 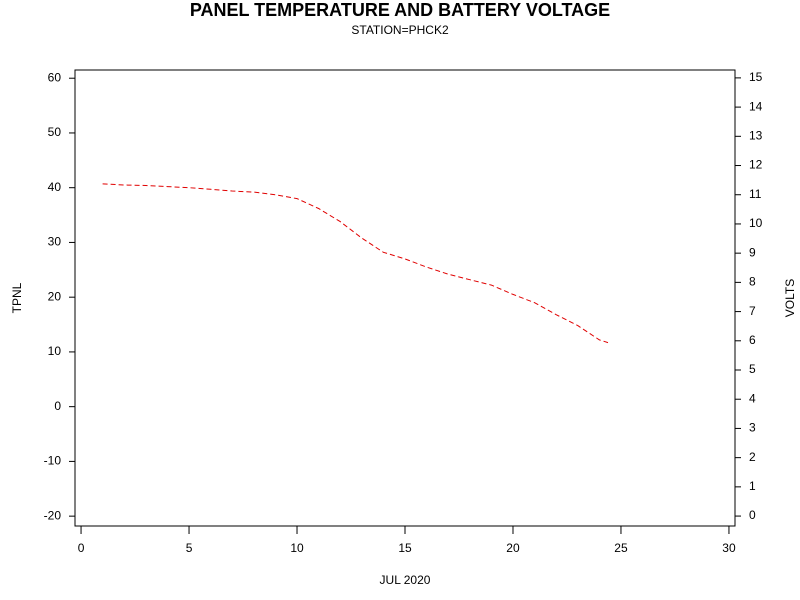 What do you see at coordinates (400, 10) in the screenshot?
I see `chart-title: PANEL TEMPERATURE AND BATTERY VOLTAGE` at bounding box center [400, 10].